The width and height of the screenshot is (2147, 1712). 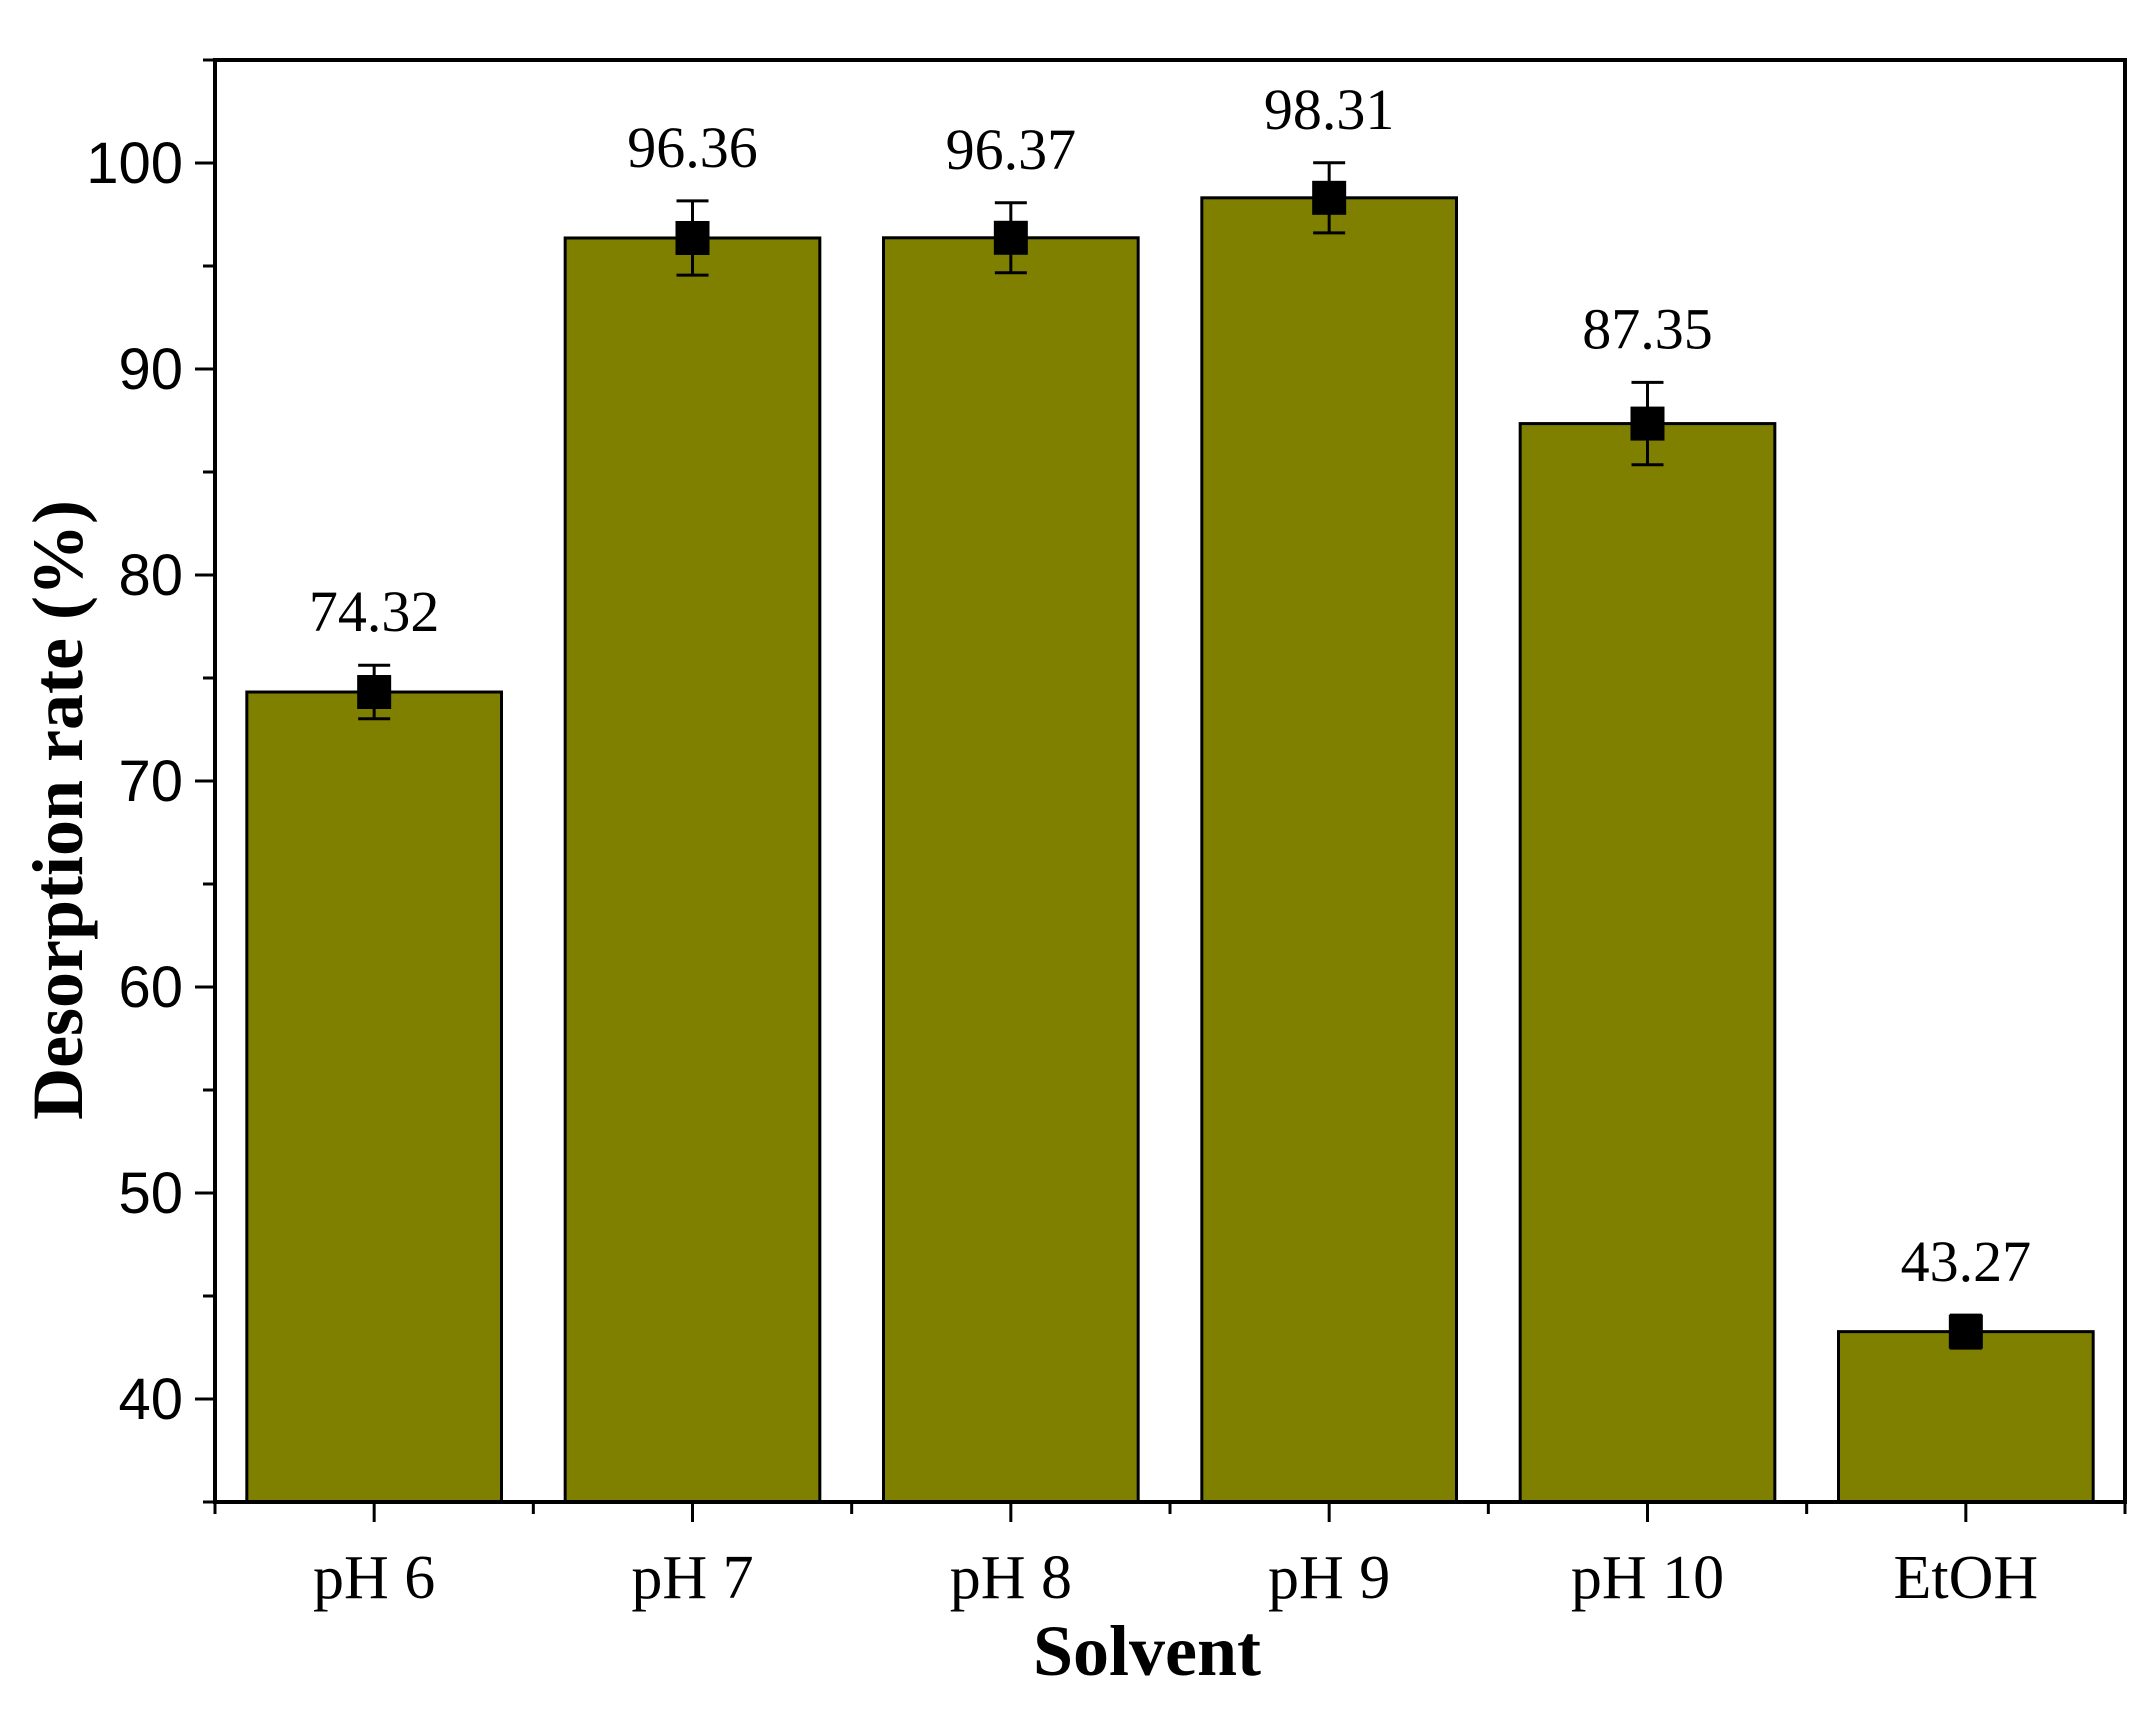 What do you see at coordinates (1647, 328) in the screenshot?
I see `value-label: 87.35` at bounding box center [1647, 328].